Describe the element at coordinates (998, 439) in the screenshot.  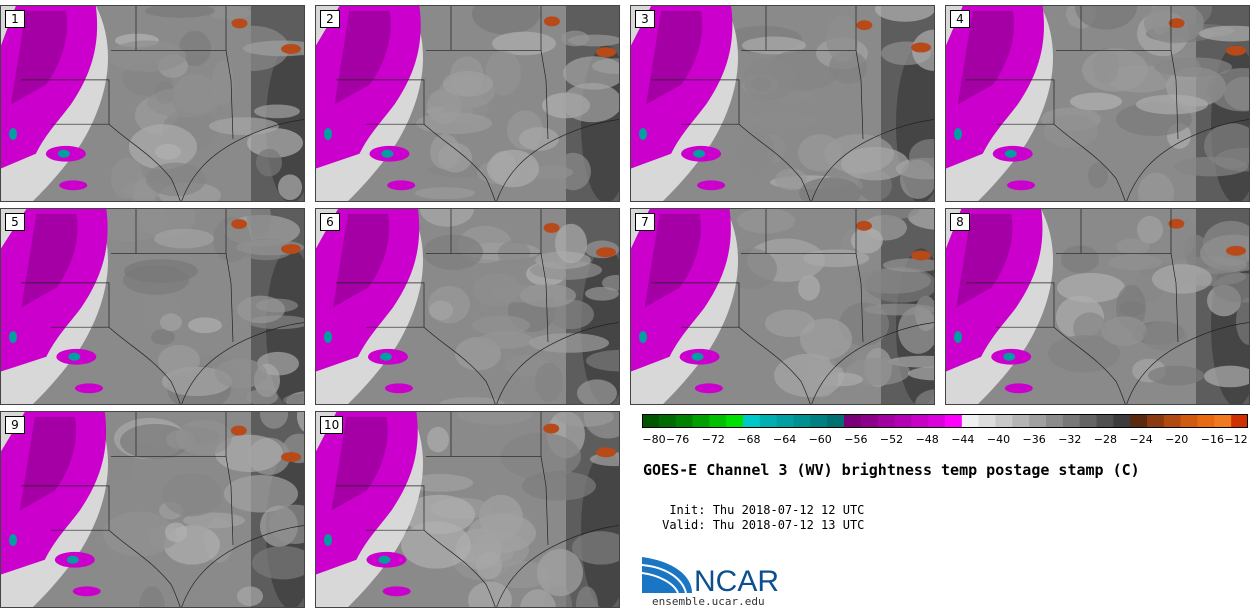
I see `colorbar-tick-label: −40` at that location.